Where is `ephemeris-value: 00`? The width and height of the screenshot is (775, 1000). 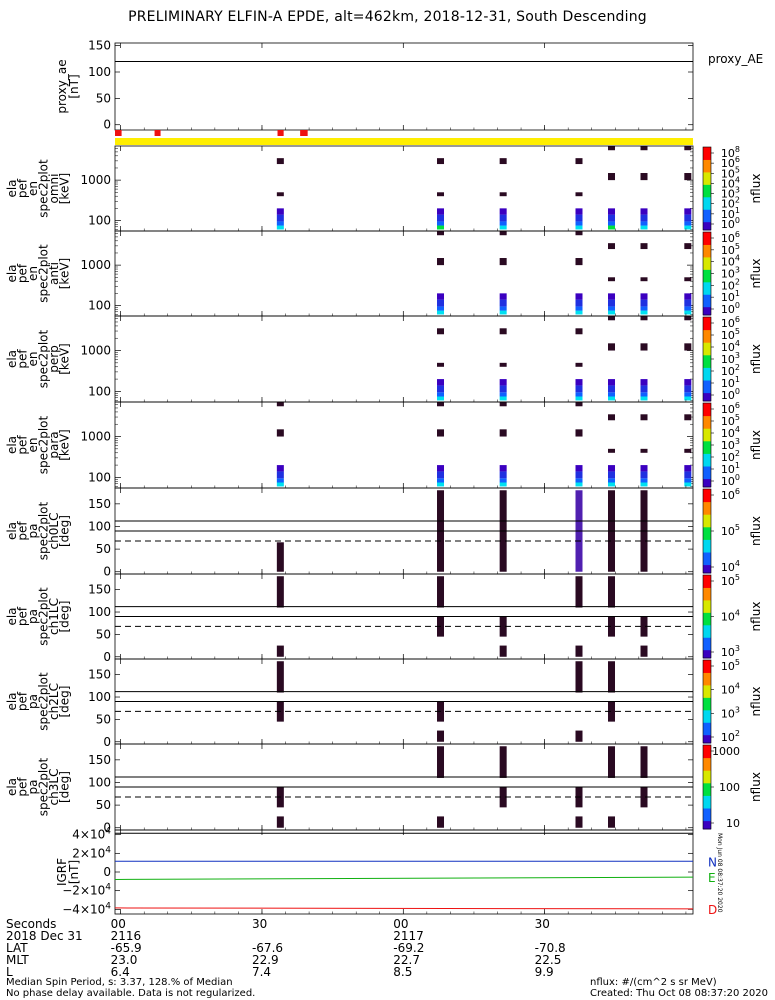
ephemeris-value: 00 is located at coordinates (401, 924).